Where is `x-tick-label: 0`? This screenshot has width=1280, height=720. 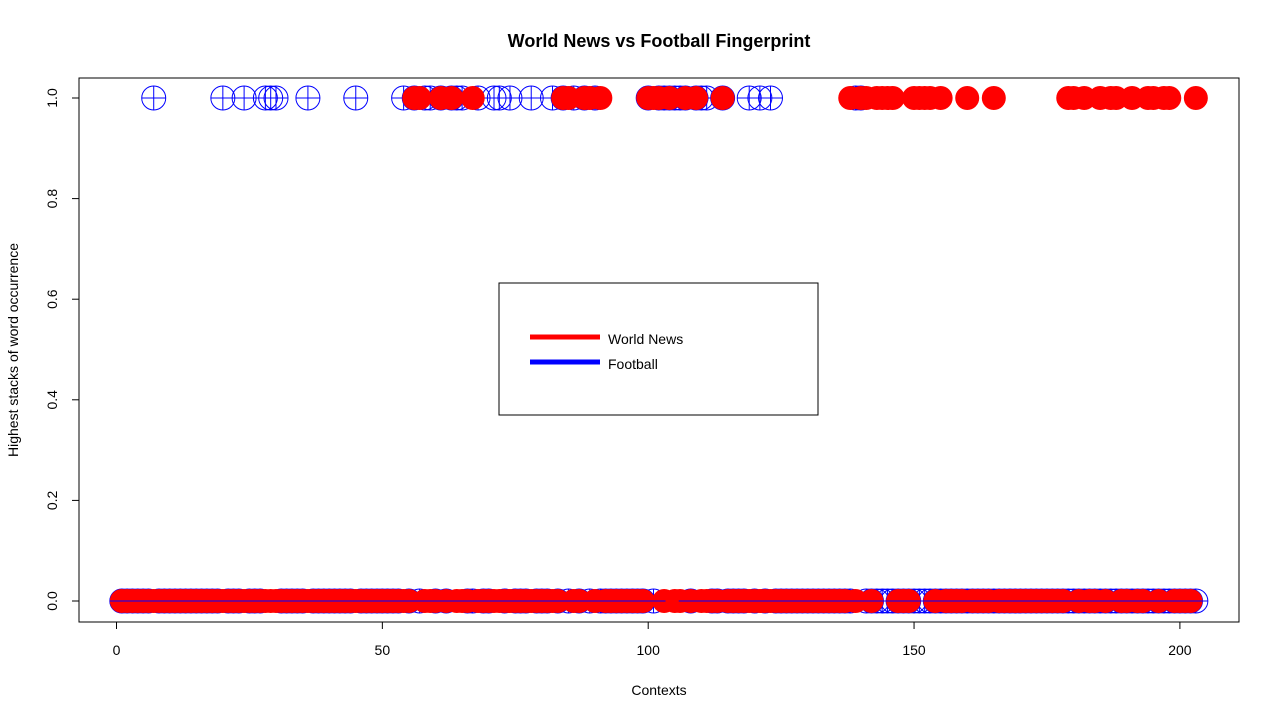
x-tick-label: 0 is located at coordinates (117, 650).